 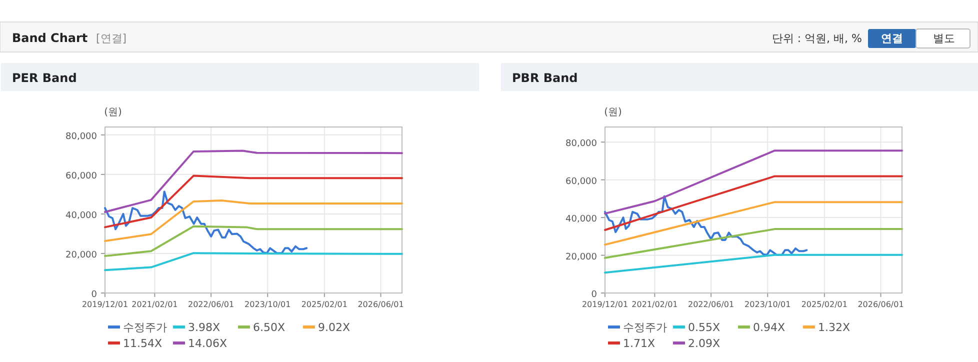 I want to click on text: 별도, so click(x=944, y=38).